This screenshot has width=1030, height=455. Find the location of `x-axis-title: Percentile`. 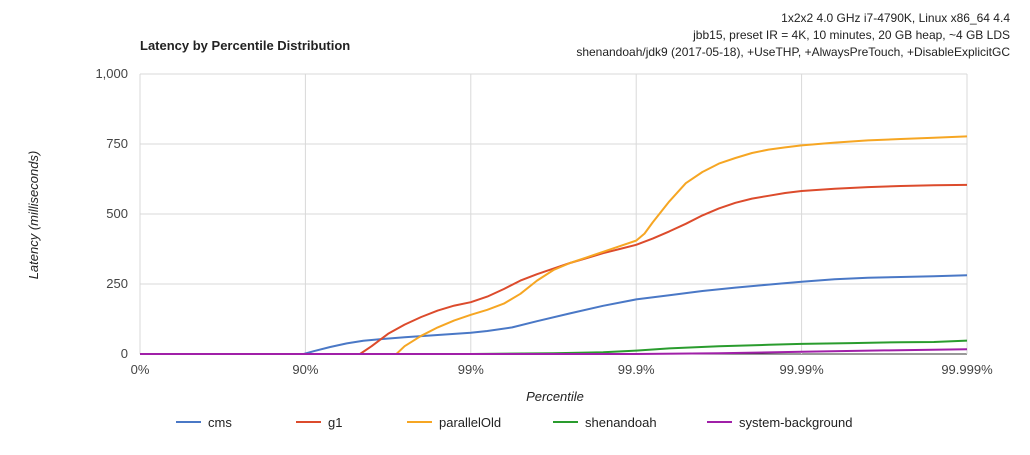

x-axis-title: Percentile is located at coordinates (555, 396).